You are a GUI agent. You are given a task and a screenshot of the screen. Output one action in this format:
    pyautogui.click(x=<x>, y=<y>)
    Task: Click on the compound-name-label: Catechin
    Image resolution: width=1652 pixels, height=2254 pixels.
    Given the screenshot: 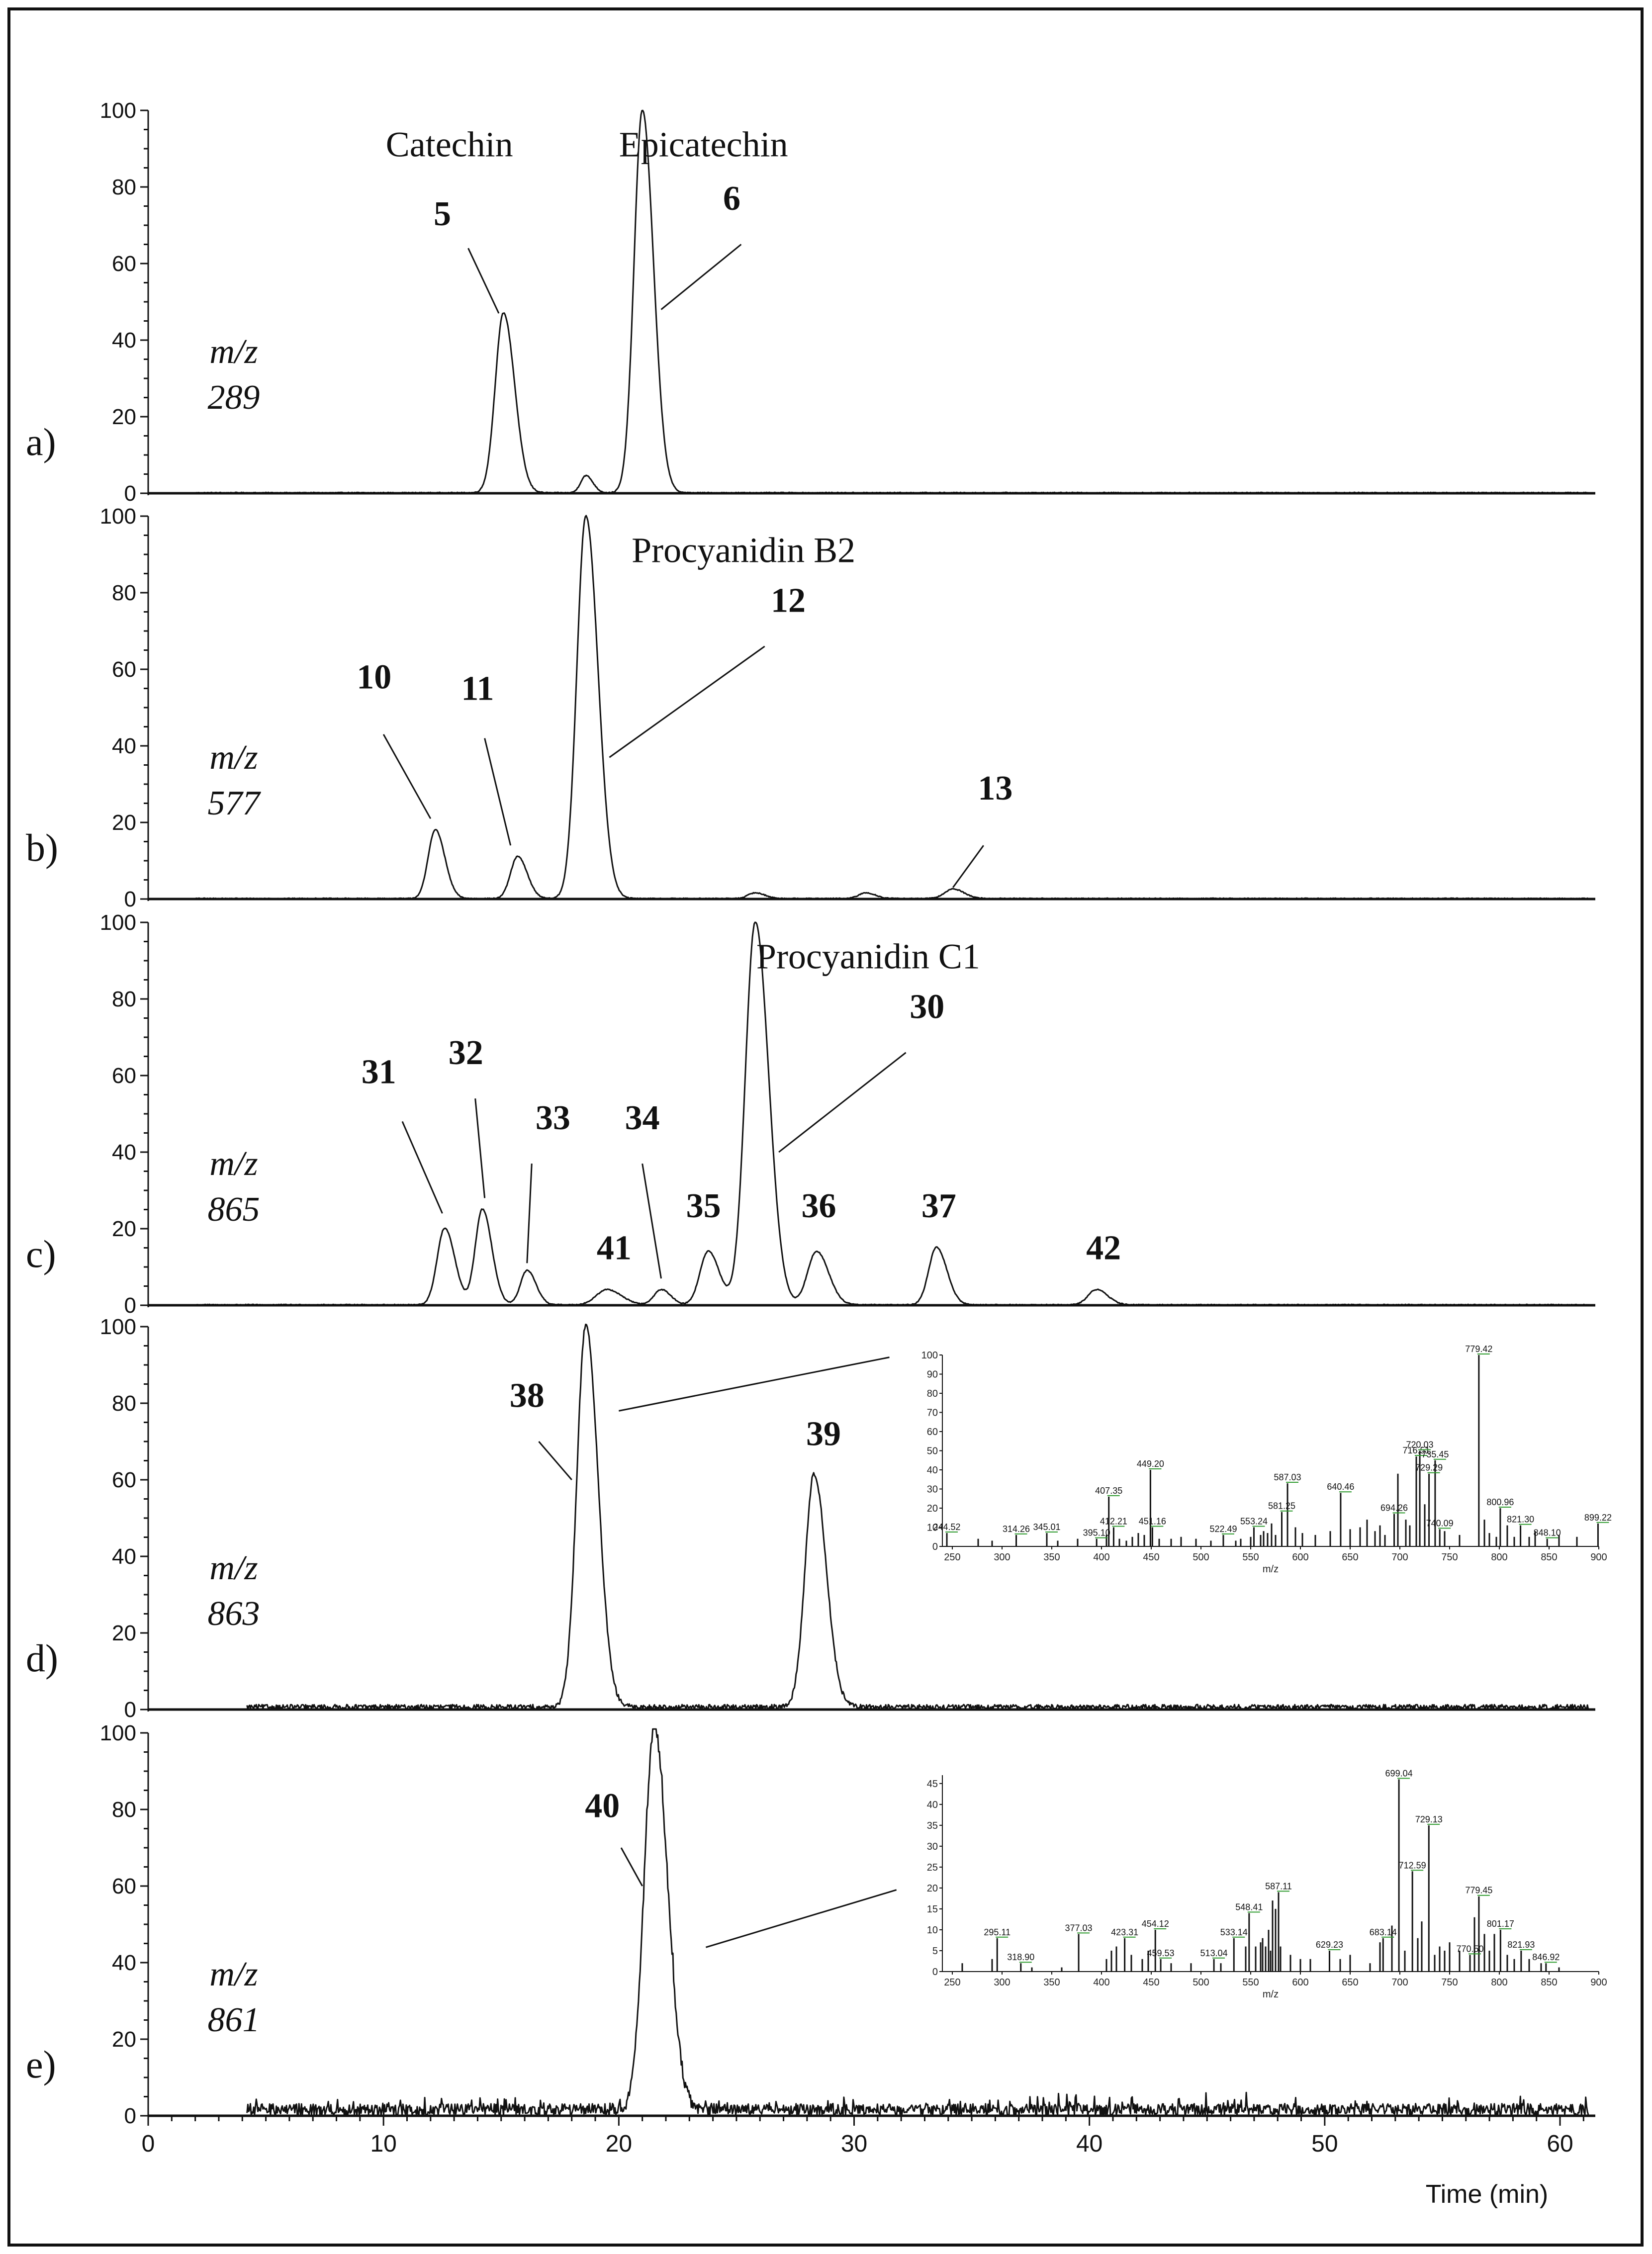 What is the action you would take?
    pyautogui.click(x=449, y=144)
    